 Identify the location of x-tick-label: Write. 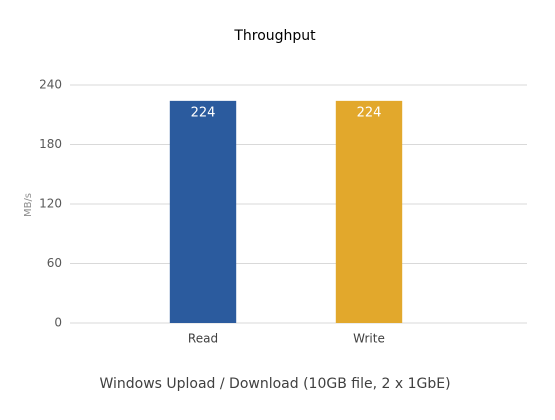
(369, 339).